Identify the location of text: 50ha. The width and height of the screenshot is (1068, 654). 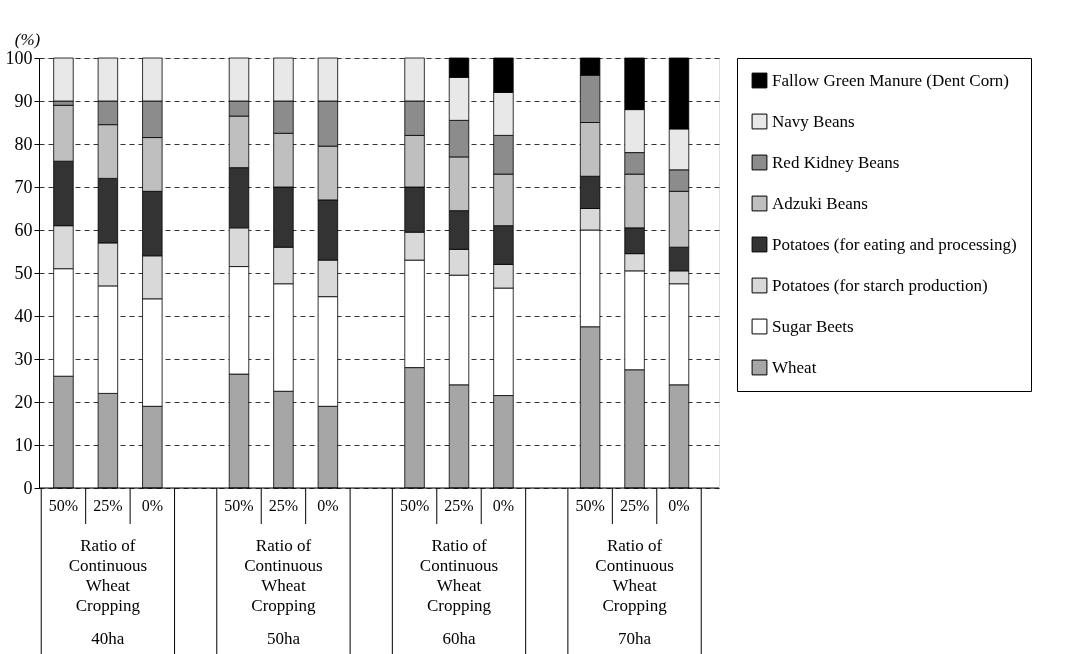
(283, 638).